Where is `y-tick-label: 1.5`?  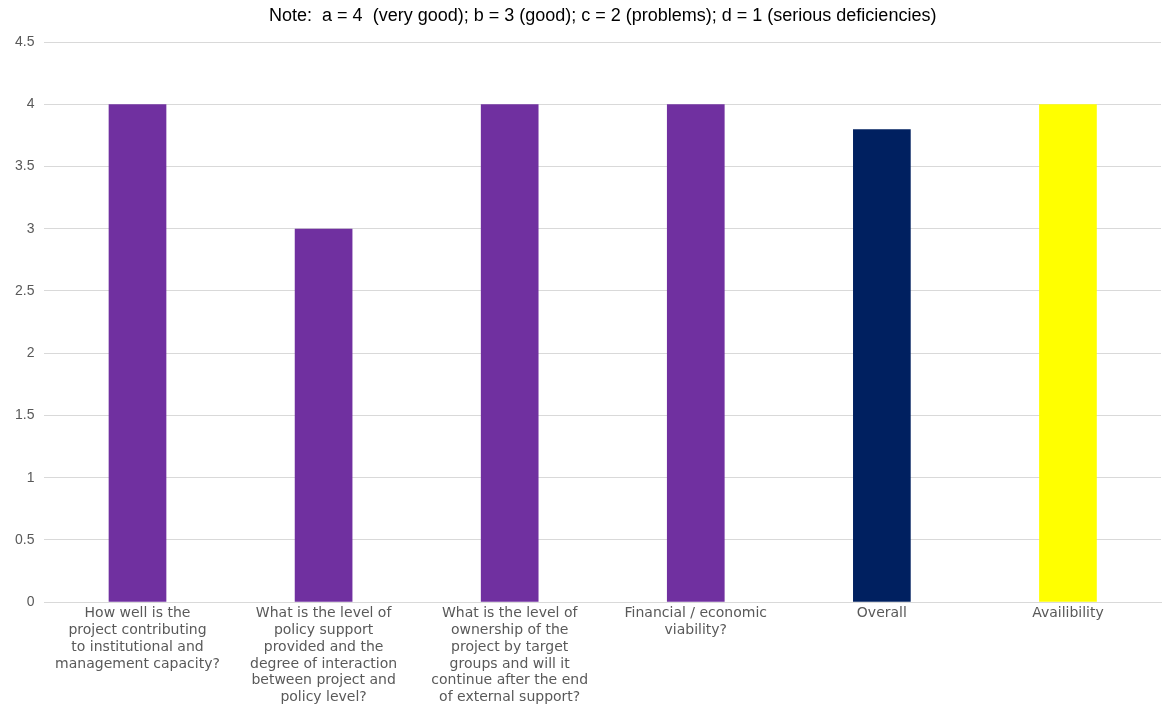 y-tick-label: 1.5 is located at coordinates (24, 414).